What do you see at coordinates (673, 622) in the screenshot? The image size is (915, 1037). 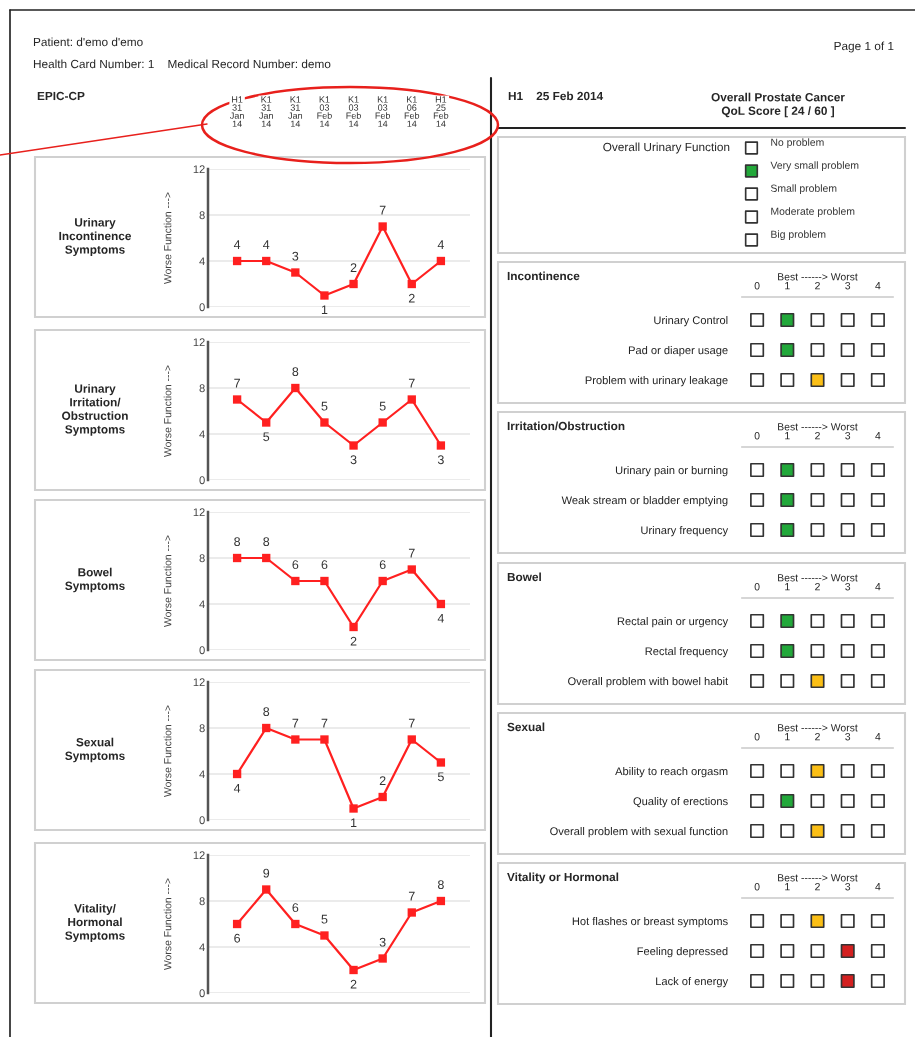 I see `y-tick-label: Rectal pain or urgency` at bounding box center [673, 622].